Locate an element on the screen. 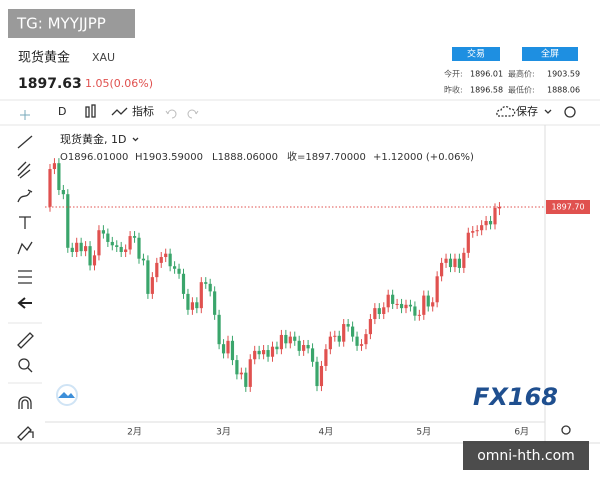  chart-style-button is located at coordinates (90, 111).